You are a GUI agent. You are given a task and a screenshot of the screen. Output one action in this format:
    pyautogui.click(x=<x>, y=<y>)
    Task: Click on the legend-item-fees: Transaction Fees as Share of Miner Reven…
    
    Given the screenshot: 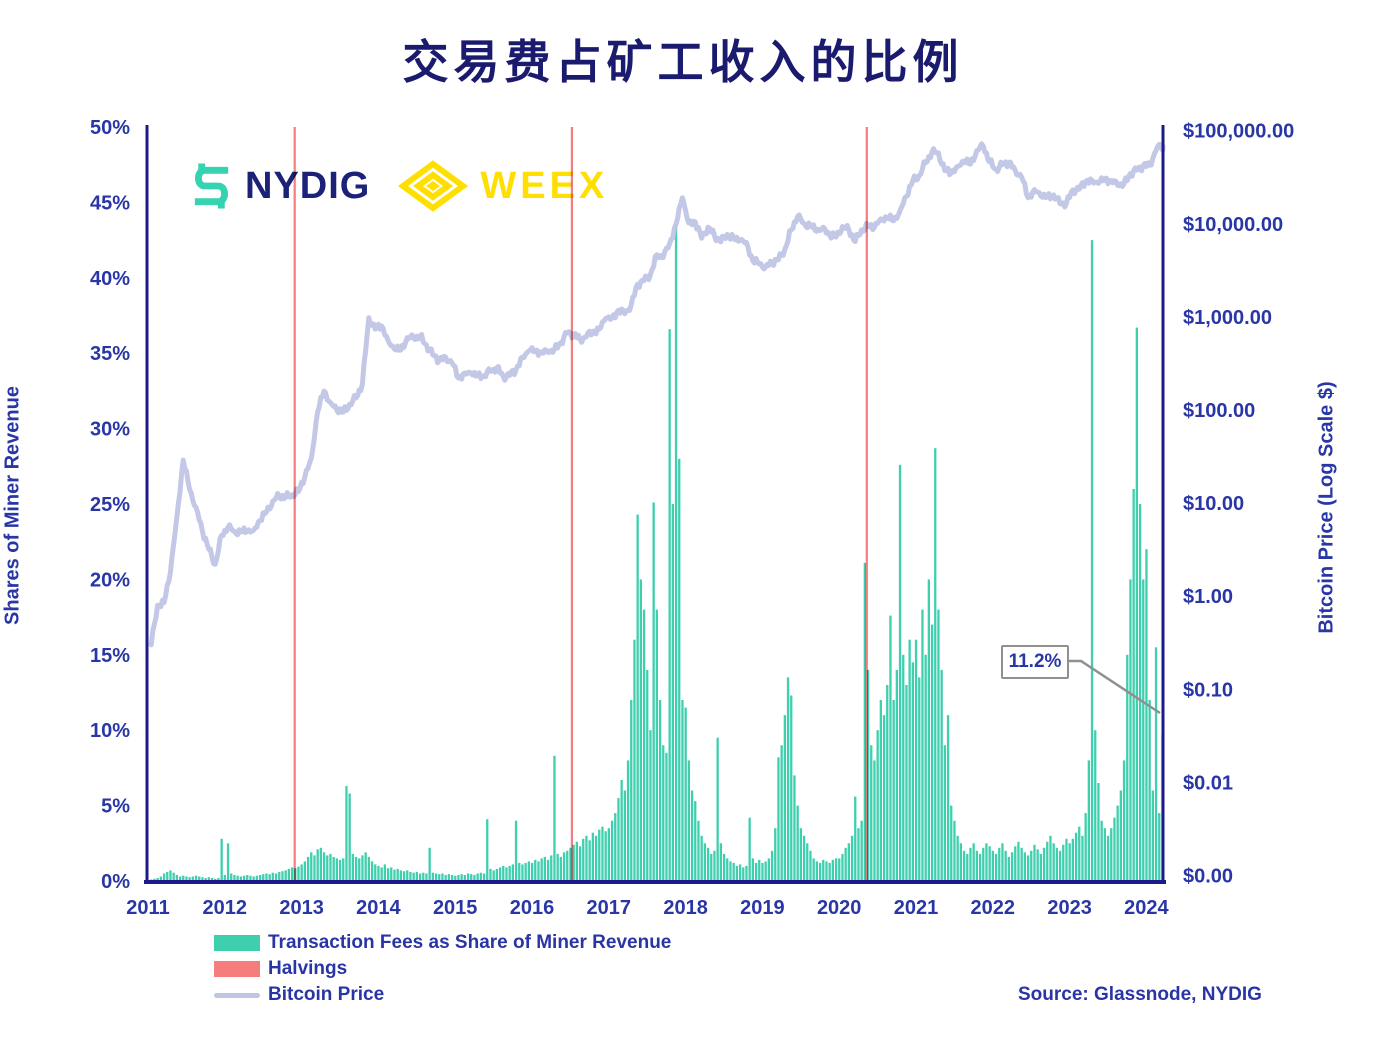 What is the action you would take?
    pyautogui.click(x=442, y=943)
    